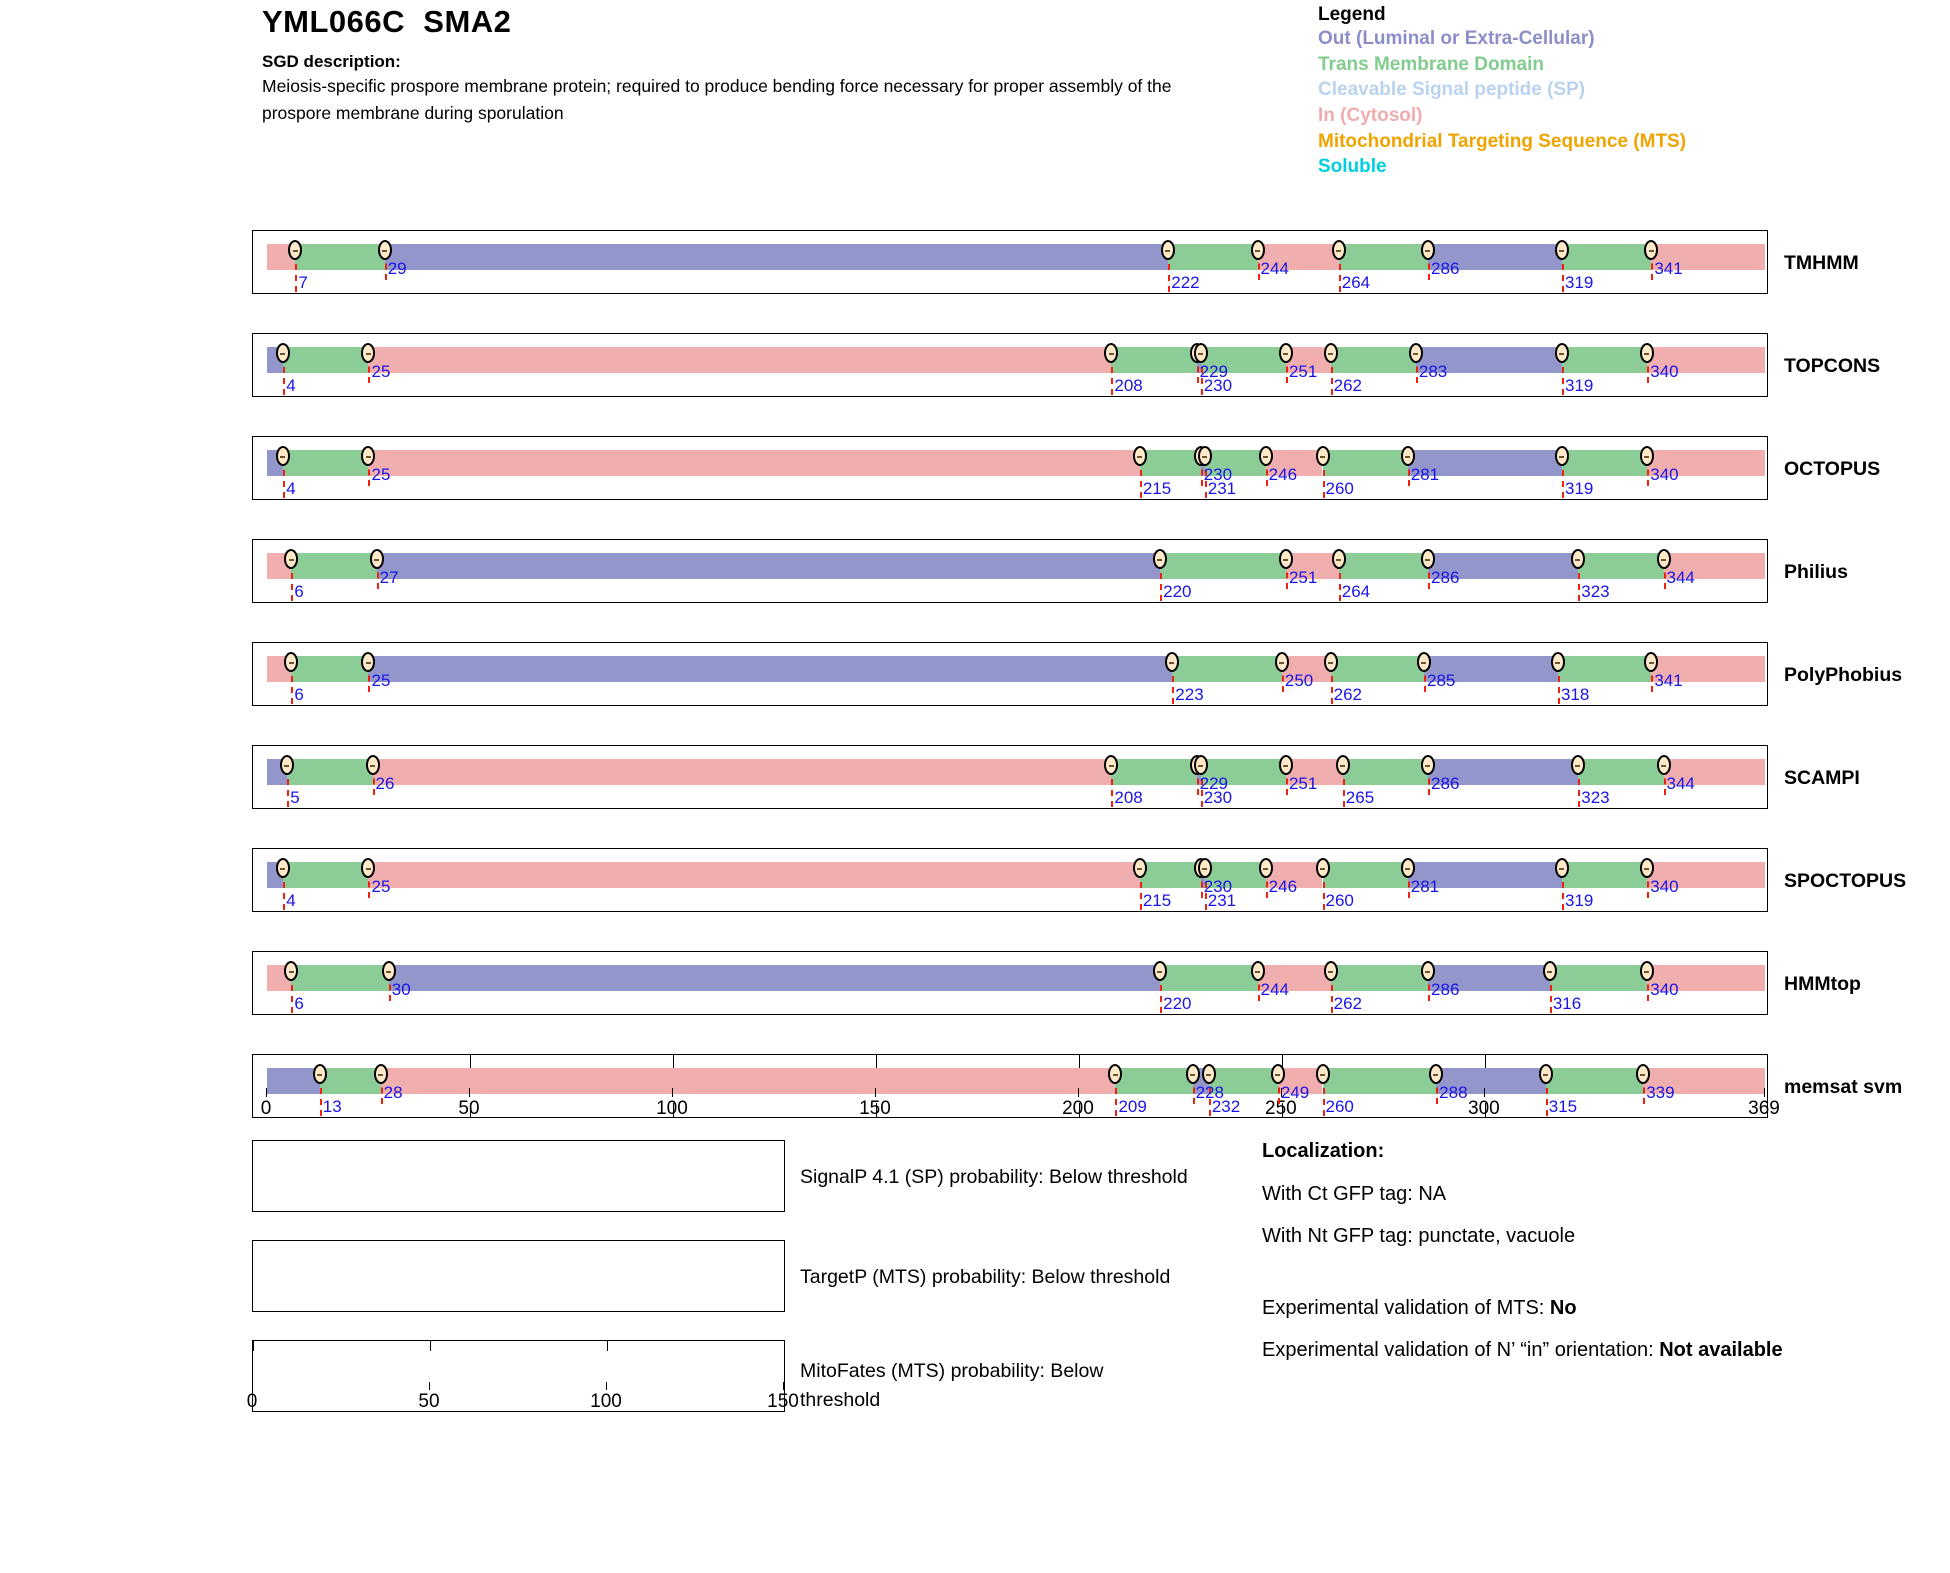 Image resolution: width=1950 pixels, height=1573 pixels. I want to click on boundary-label: 286, so click(1445, 577).